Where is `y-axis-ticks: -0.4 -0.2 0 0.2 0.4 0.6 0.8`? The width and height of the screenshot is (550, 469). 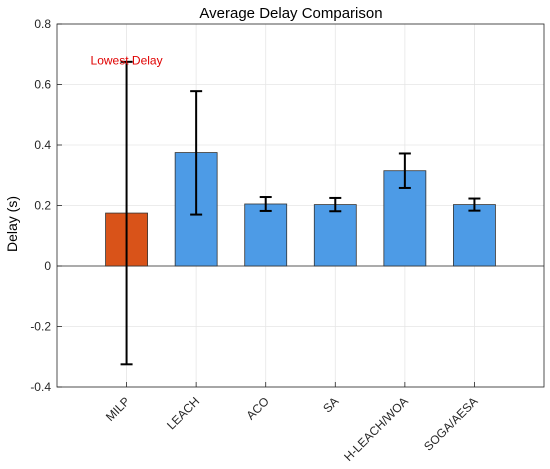
y-axis-ticks: -0.4 -0.2 0 0.2 0.4 0.6 0.8 is located at coordinates (46, 205).